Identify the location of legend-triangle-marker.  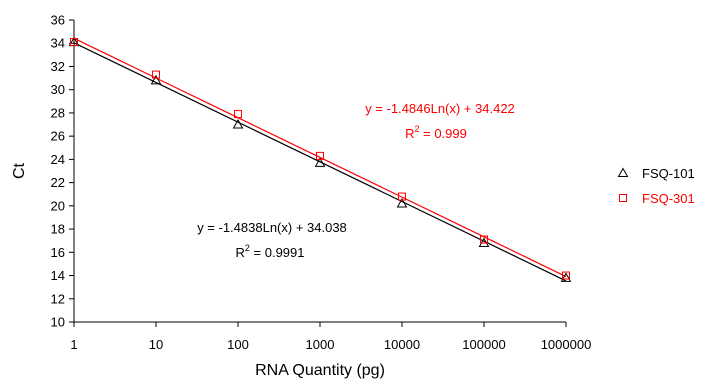
(623, 172).